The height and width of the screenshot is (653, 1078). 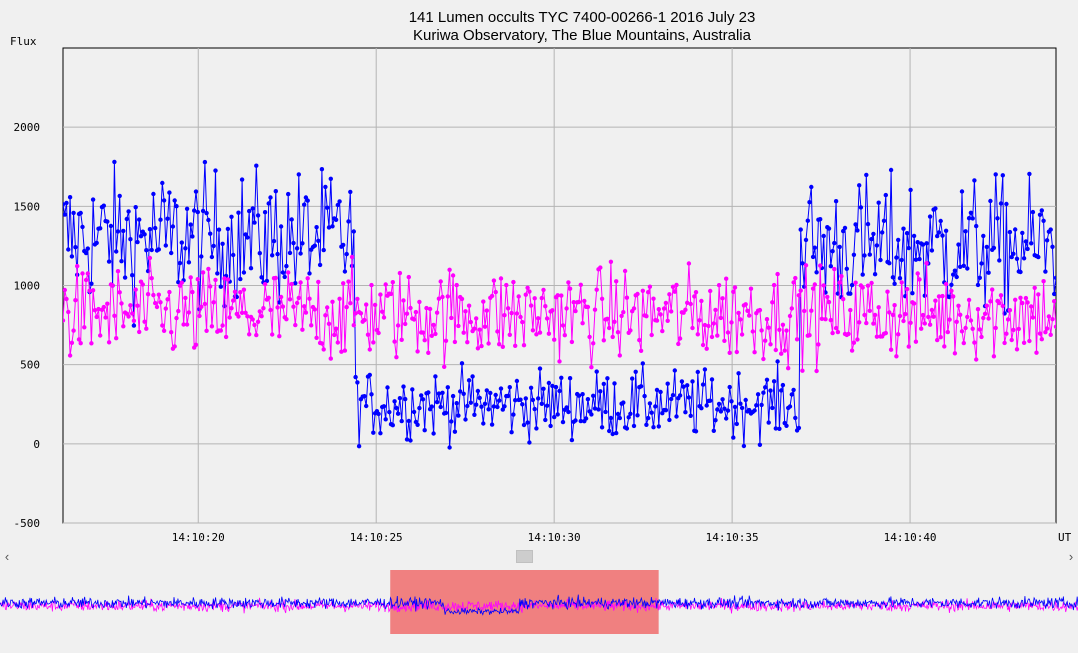 What do you see at coordinates (539, 601) in the screenshot?
I see `overview-strip` at bounding box center [539, 601].